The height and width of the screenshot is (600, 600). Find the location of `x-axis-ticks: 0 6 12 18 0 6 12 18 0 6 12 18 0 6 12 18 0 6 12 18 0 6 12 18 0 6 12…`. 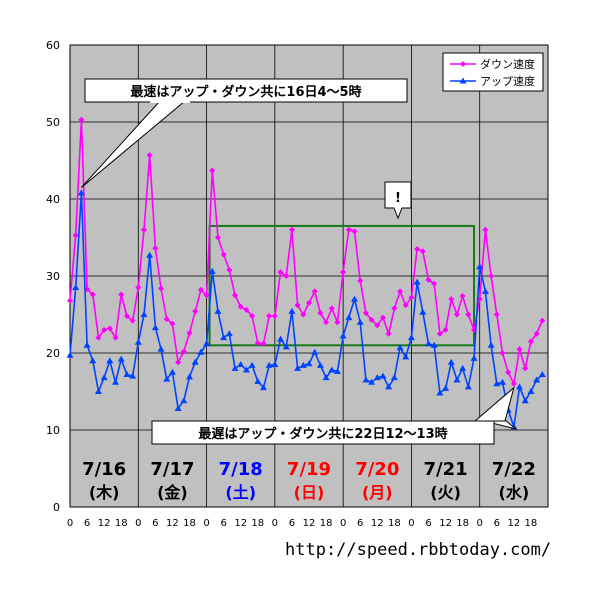

x-axis-ticks: 0 6 12 18 0 6 12 18 0 6 12 18 0 6 12 18 0 6 12 18 0 6 12 18 0 6 12… is located at coordinates (302, 523).